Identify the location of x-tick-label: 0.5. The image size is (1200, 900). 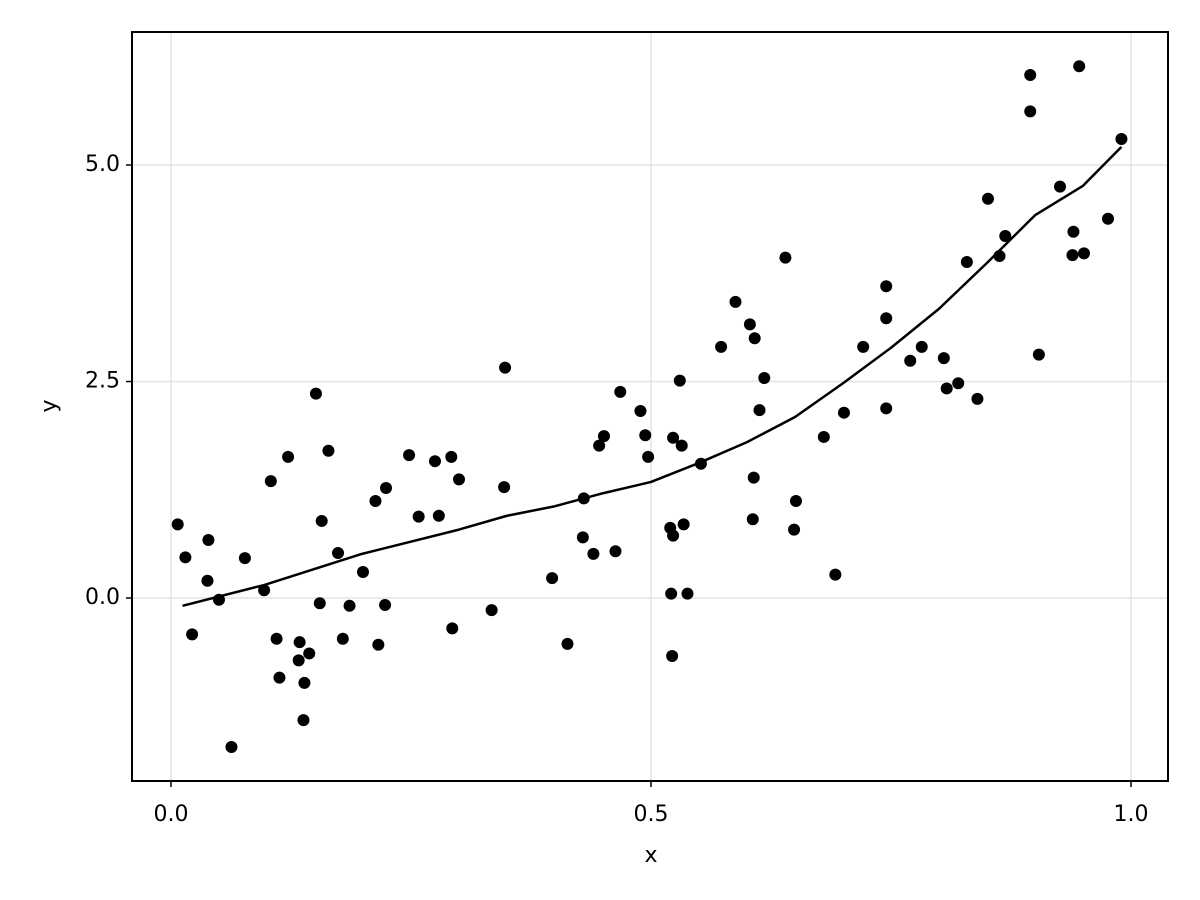
(651, 814).